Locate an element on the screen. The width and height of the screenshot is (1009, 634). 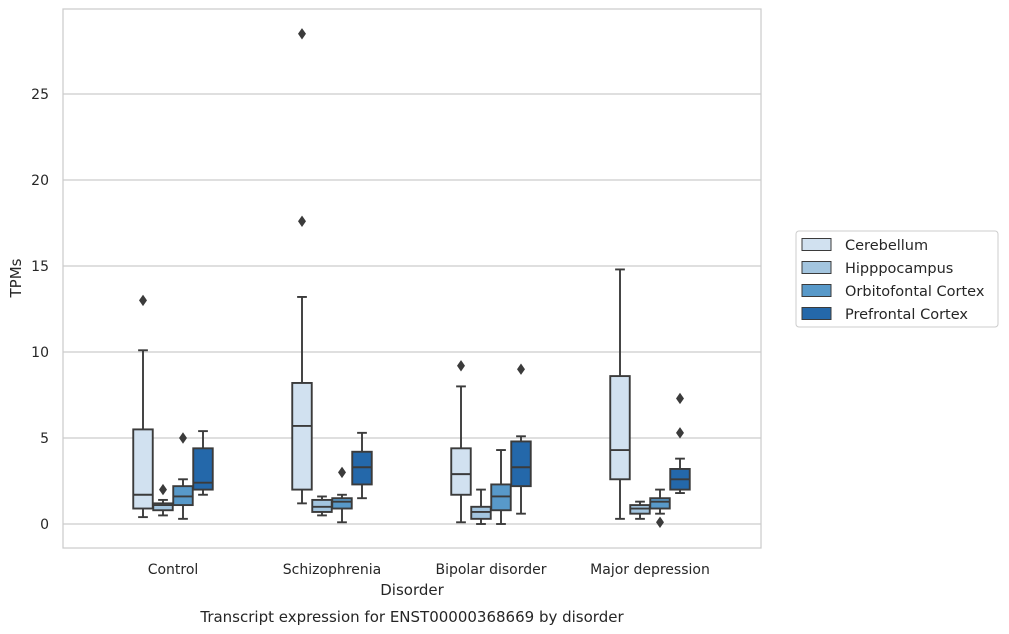
legend-label: Cerebellum is located at coordinates (886, 246).